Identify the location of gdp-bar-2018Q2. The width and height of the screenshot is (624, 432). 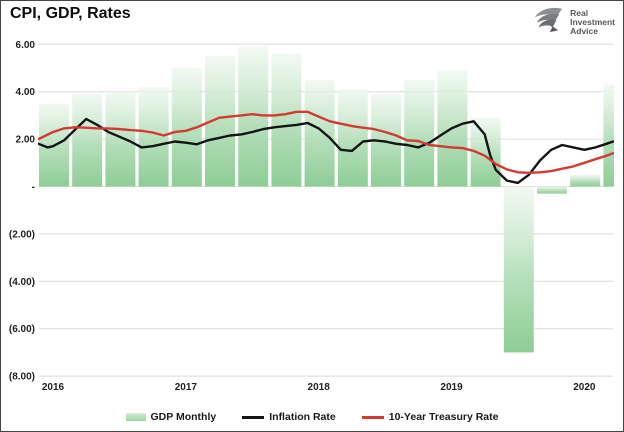
(352, 138).